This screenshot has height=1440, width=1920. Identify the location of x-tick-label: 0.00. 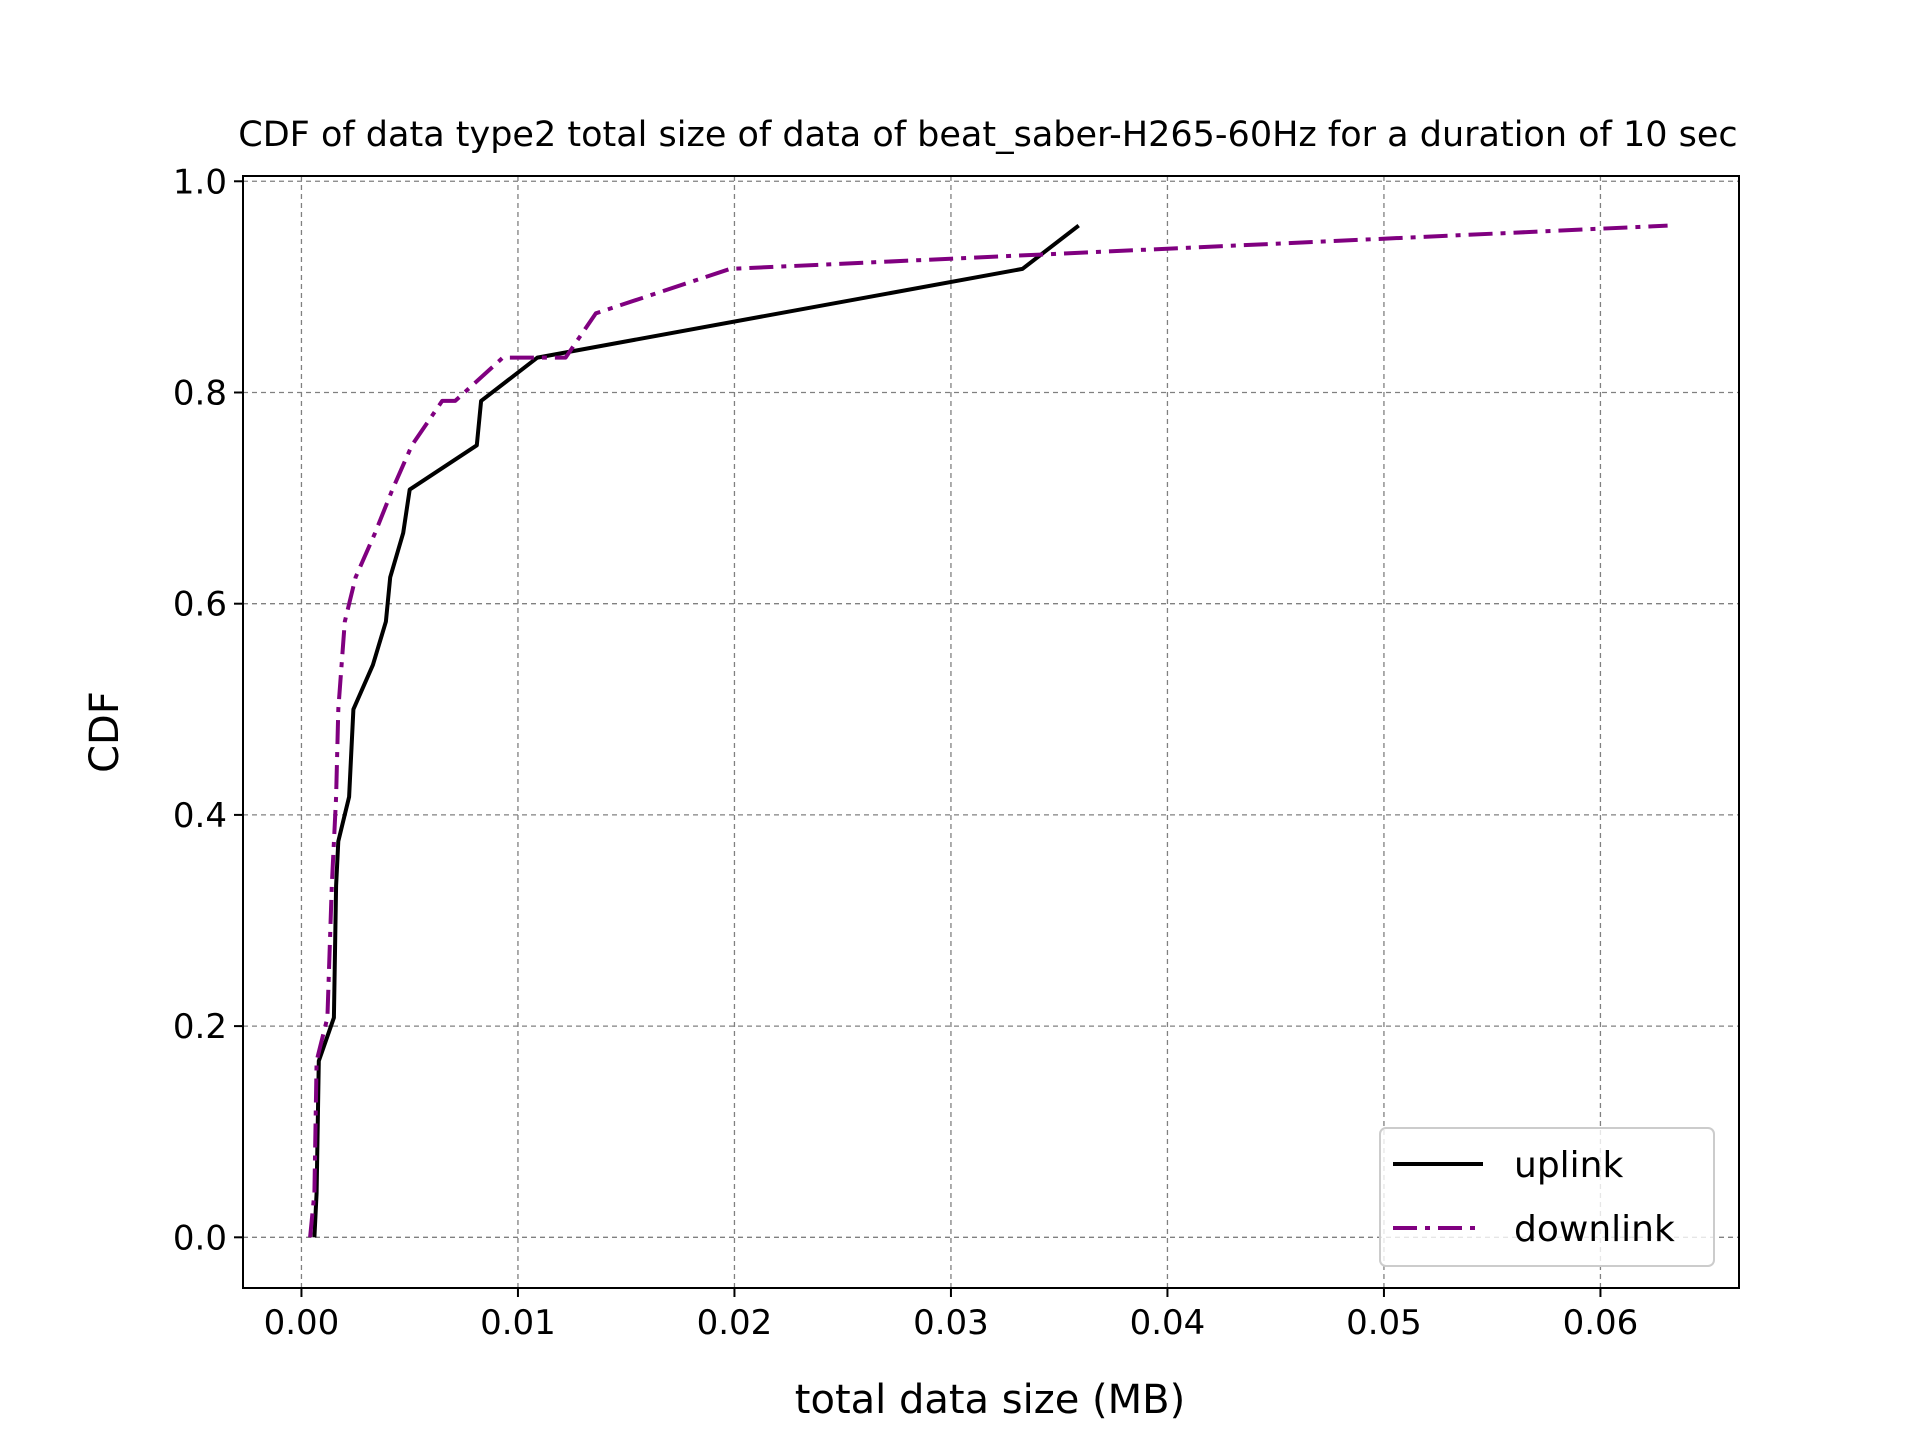
(302, 1323).